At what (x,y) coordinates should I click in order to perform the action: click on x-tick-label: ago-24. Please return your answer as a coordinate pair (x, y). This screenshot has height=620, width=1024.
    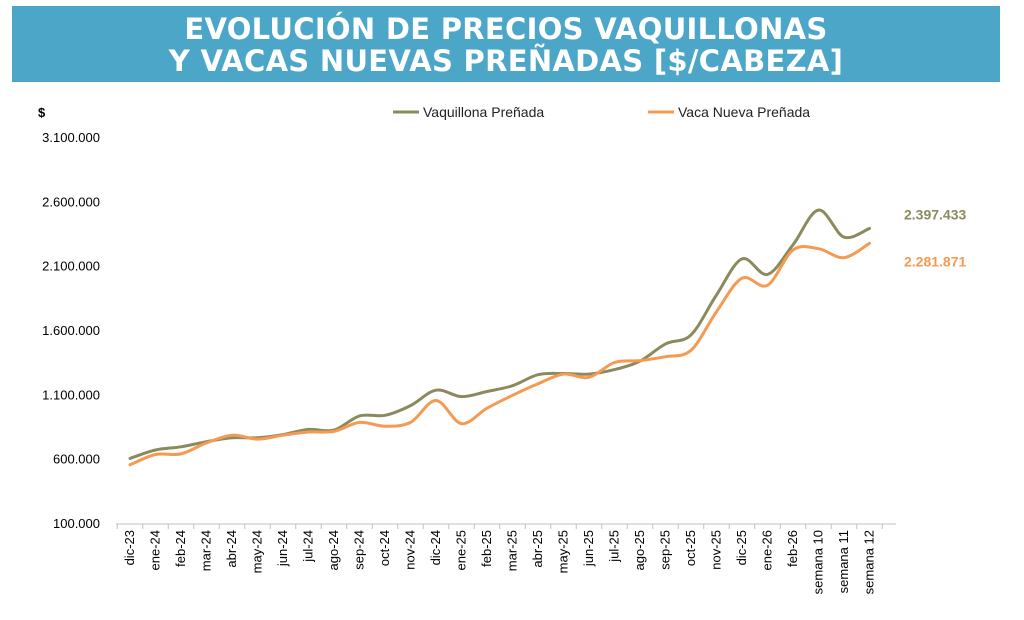
    Looking at the image, I should click on (333, 550).